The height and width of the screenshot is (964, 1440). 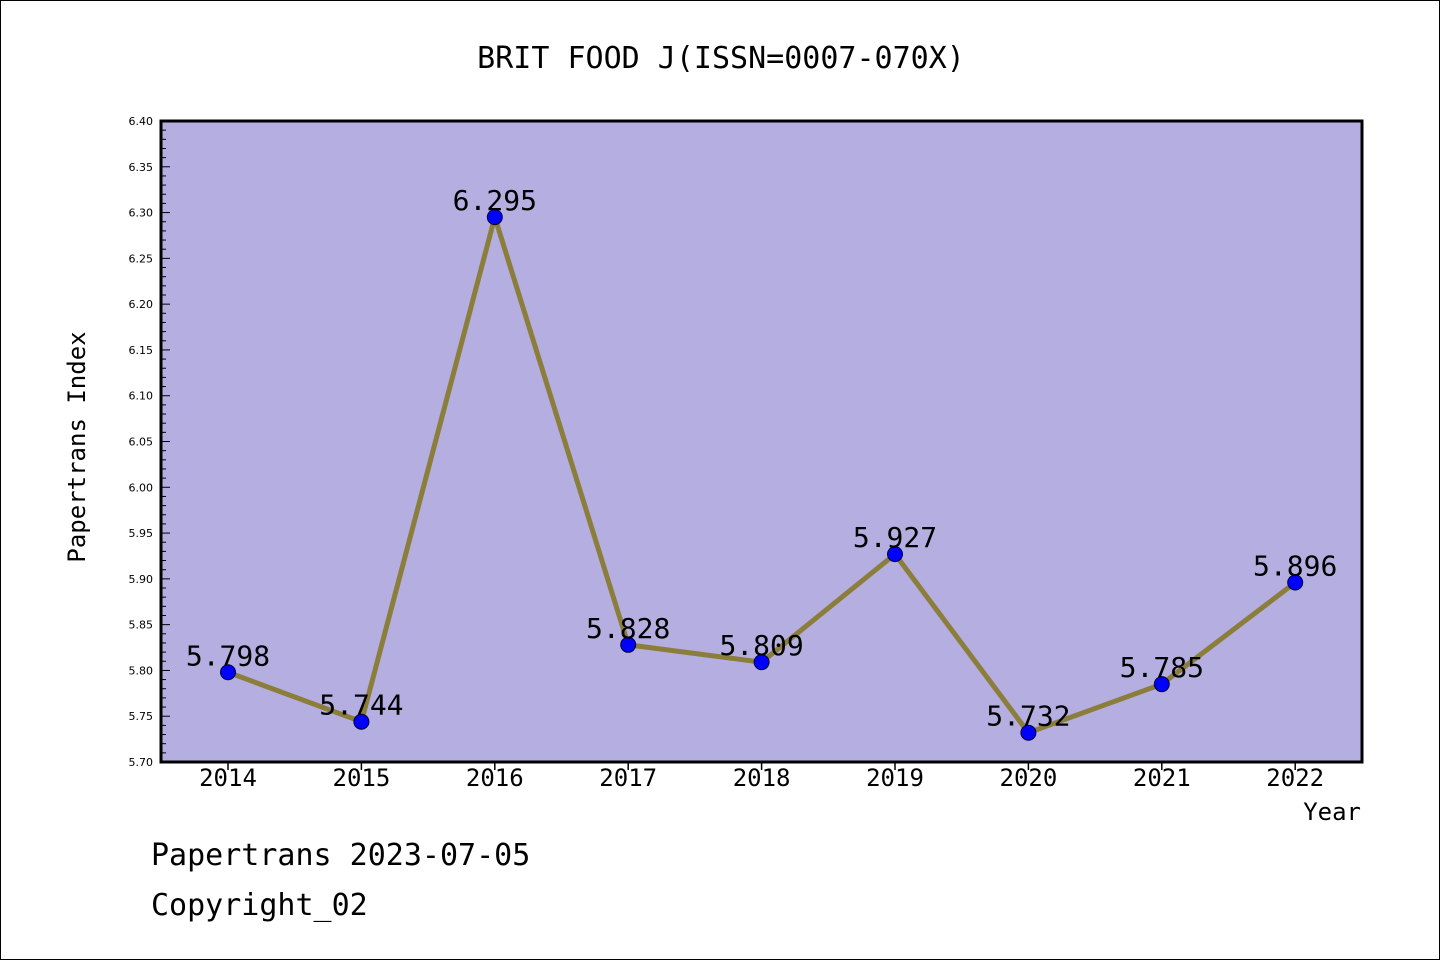 What do you see at coordinates (362, 778) in the screenshot?
I see `x-tick-label: 2015` at bounding box center [362, 778].